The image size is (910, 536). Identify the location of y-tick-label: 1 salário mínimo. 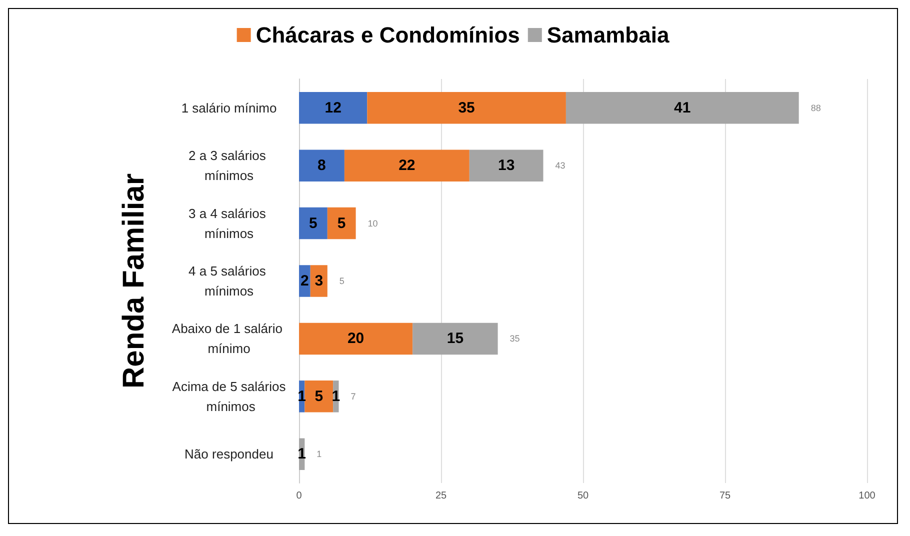
(229, 108).